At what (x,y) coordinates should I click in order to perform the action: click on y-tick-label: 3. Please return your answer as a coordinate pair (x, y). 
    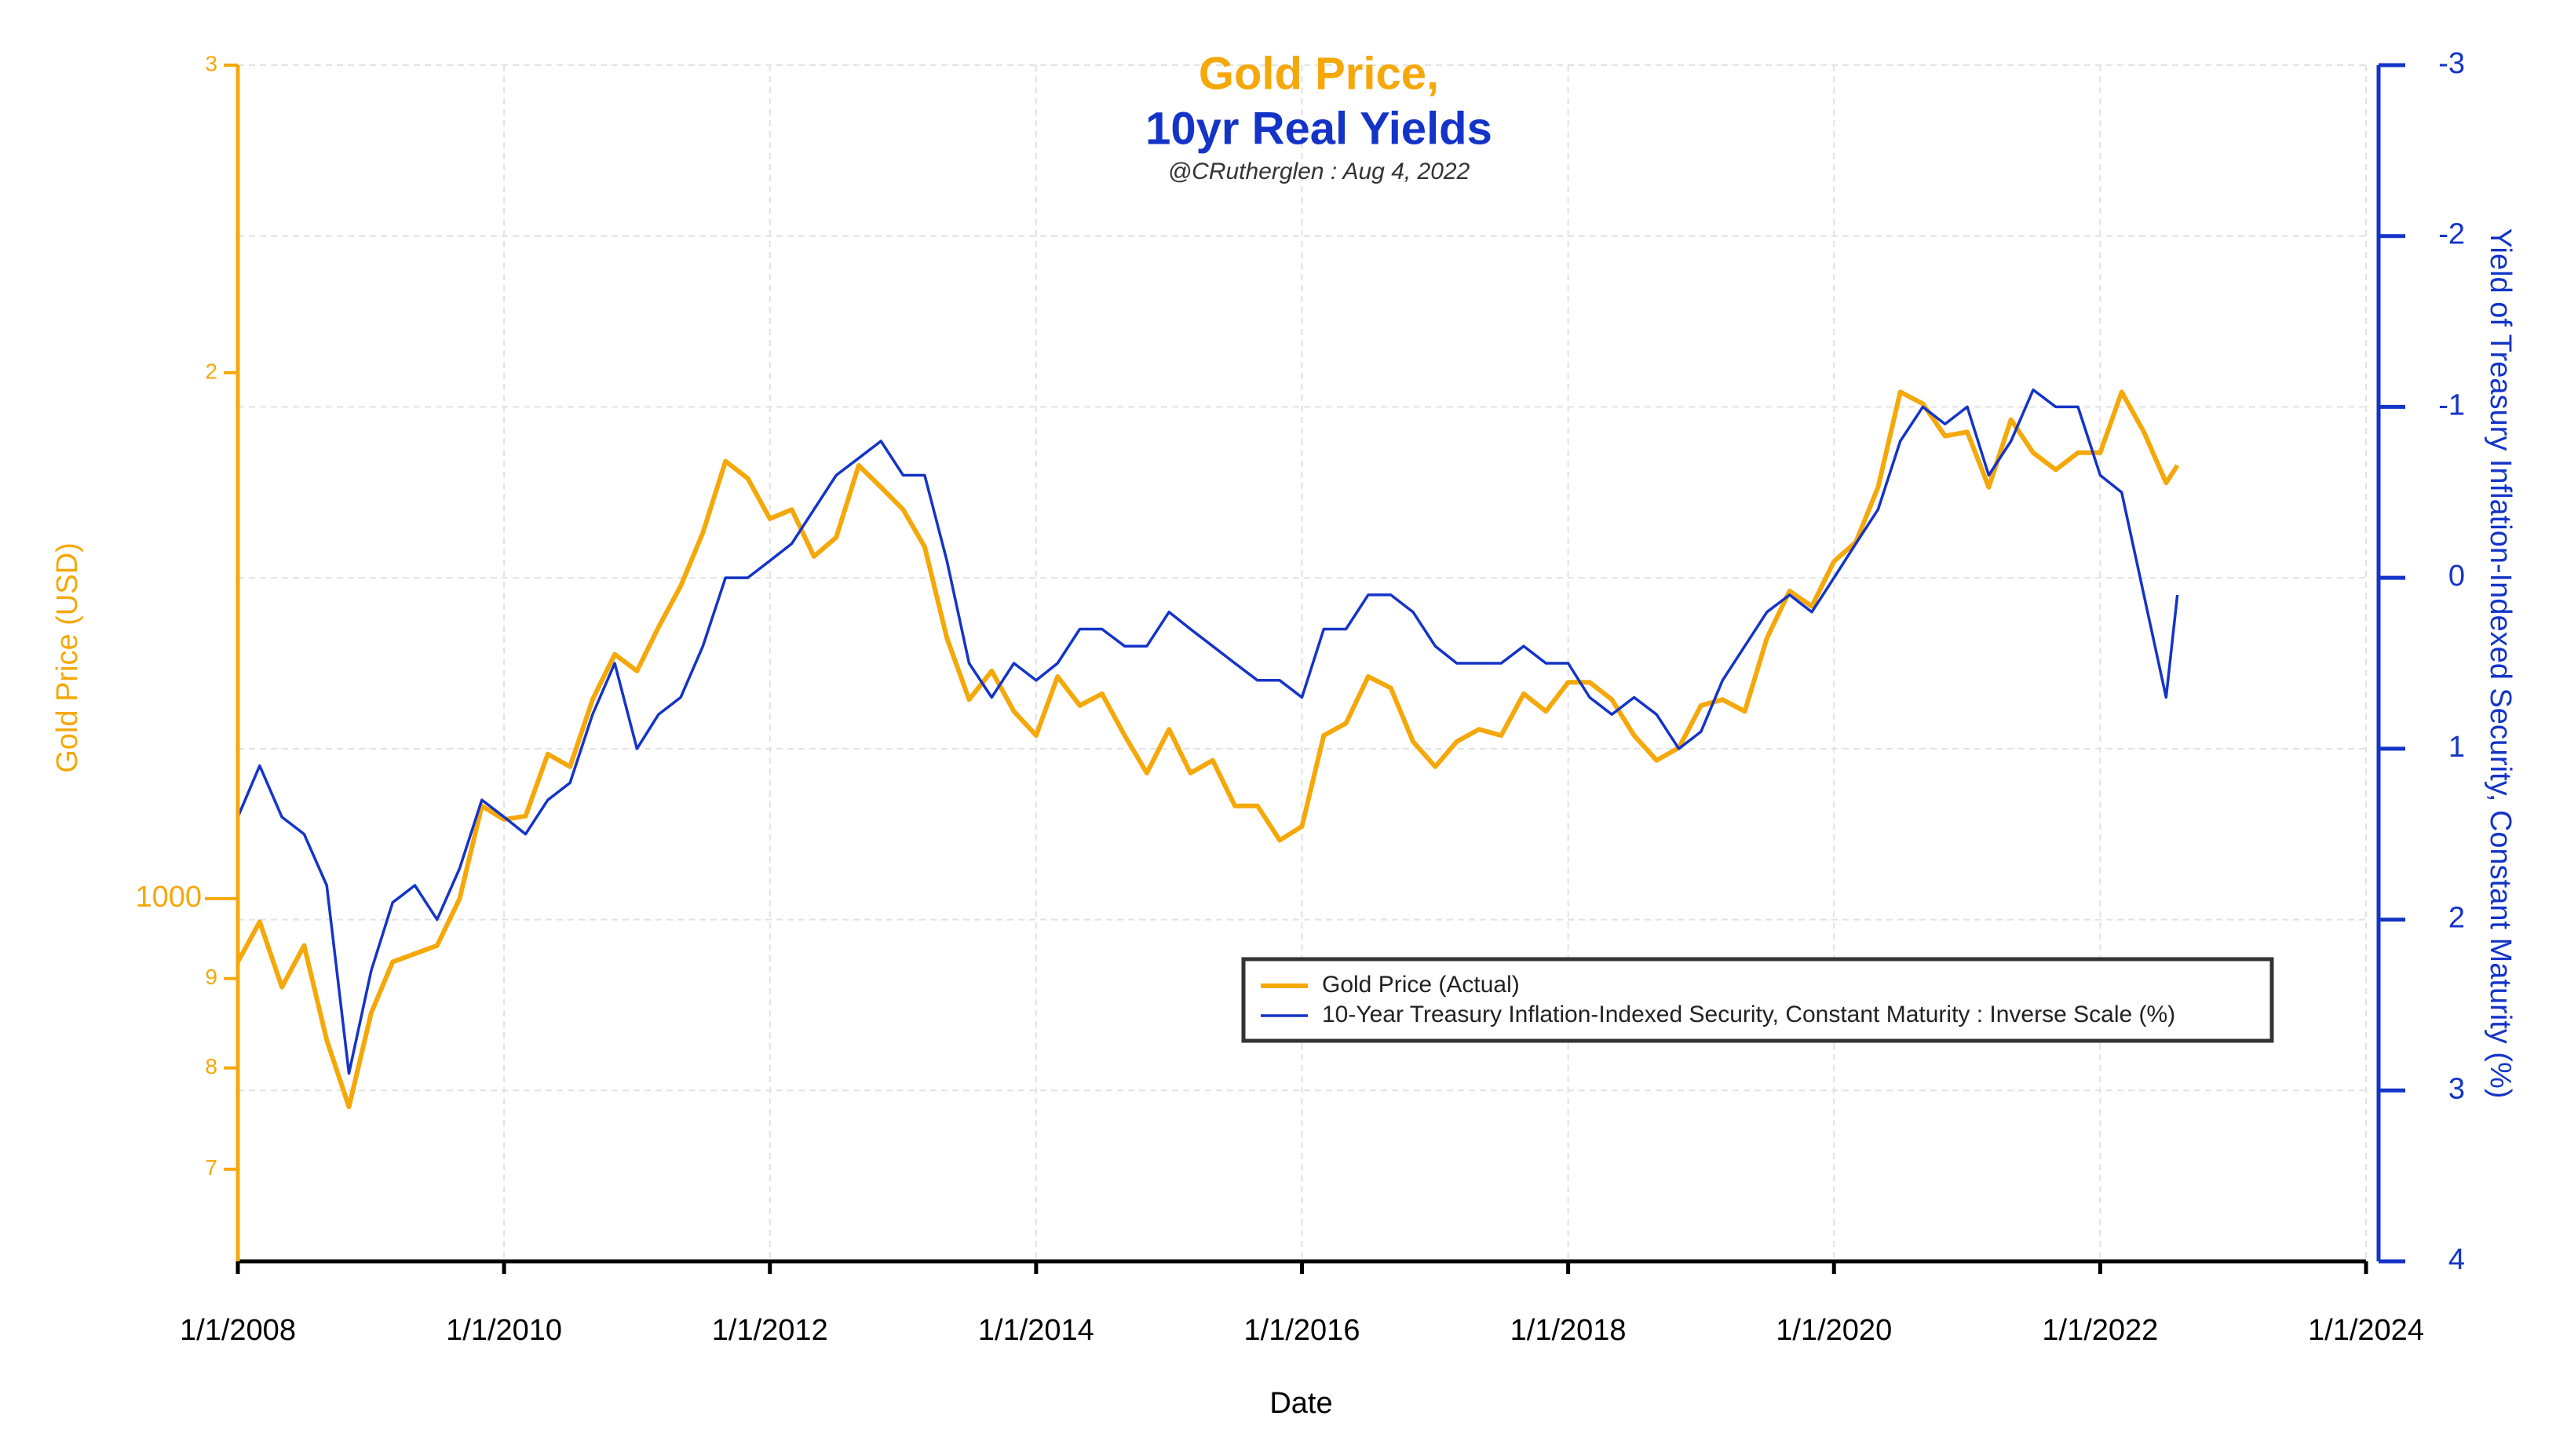
    Looking at the image, I should click on (211, 63).